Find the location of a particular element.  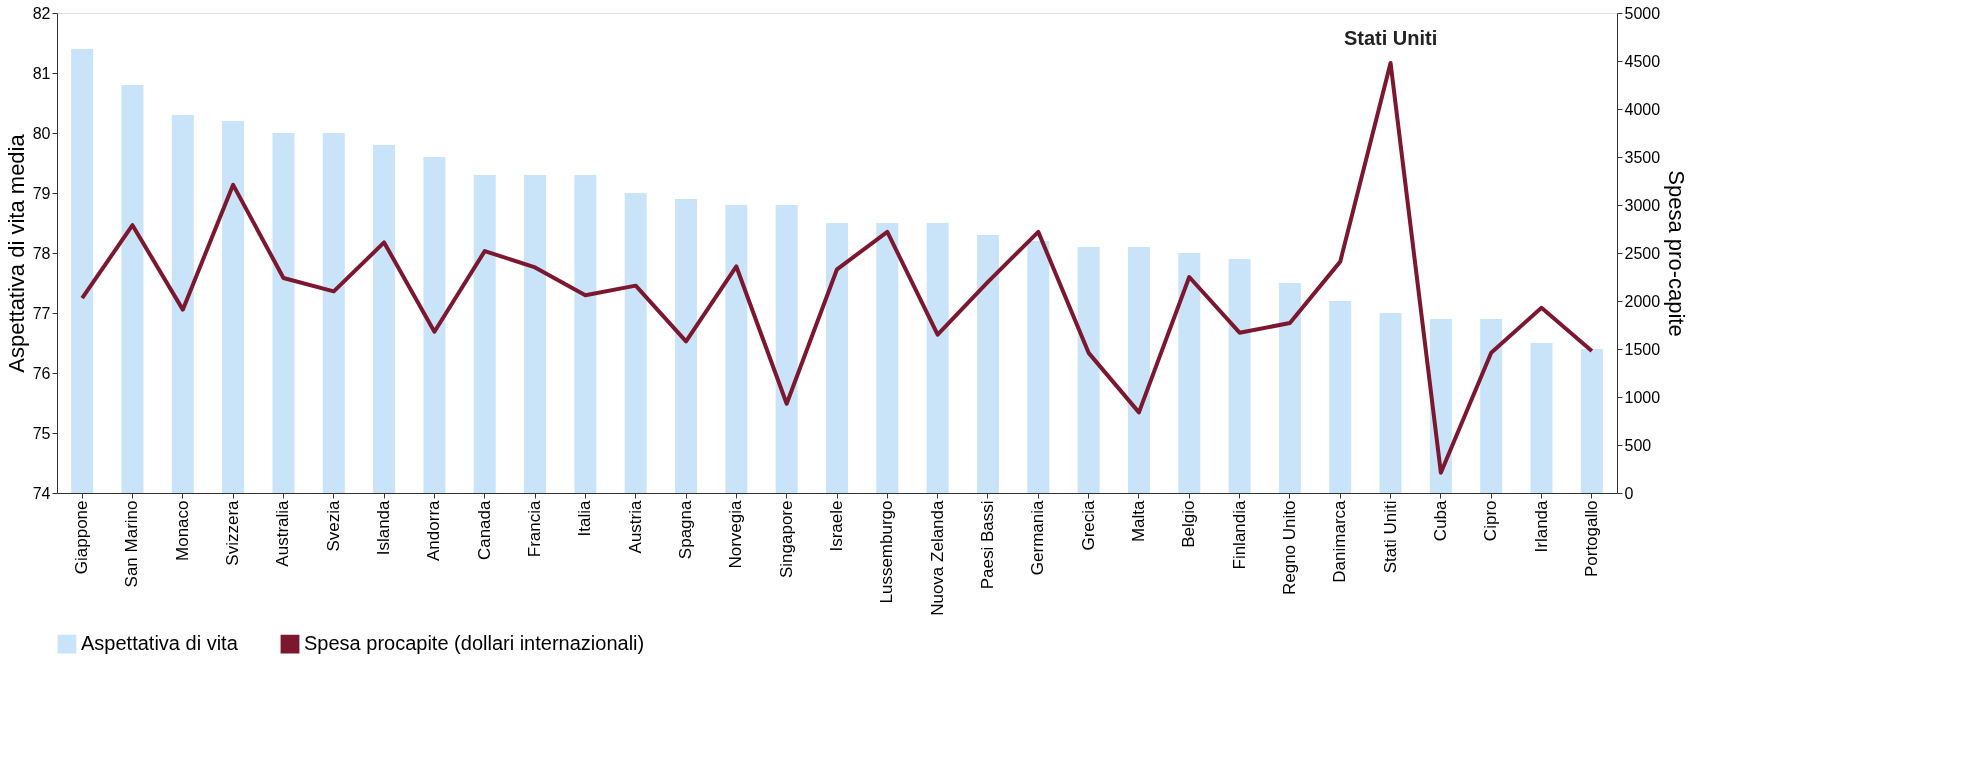

x-tick-label: Danimarca is located at coordinates (1340, 541).